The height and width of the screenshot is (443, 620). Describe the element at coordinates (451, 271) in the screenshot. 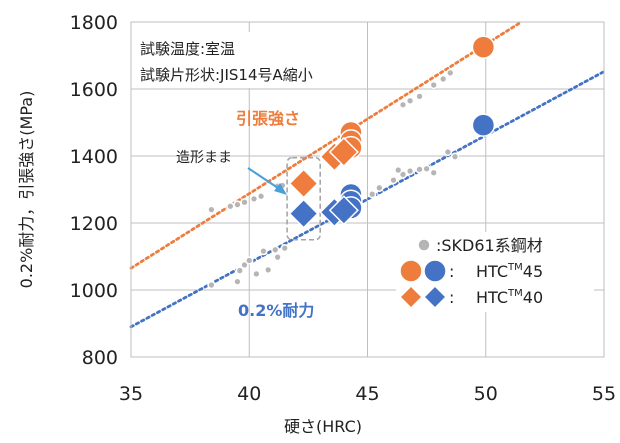

I see `legend-colon-htc45: :` at that location.